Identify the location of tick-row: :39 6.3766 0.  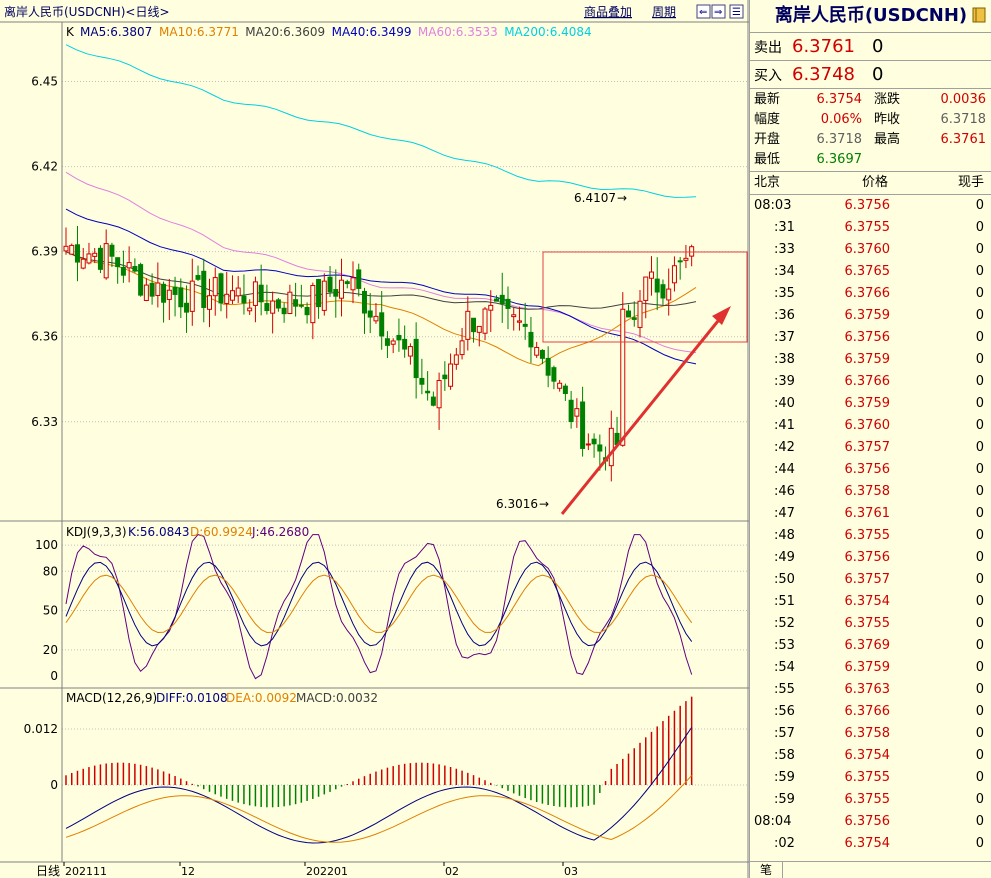
(870, 382).